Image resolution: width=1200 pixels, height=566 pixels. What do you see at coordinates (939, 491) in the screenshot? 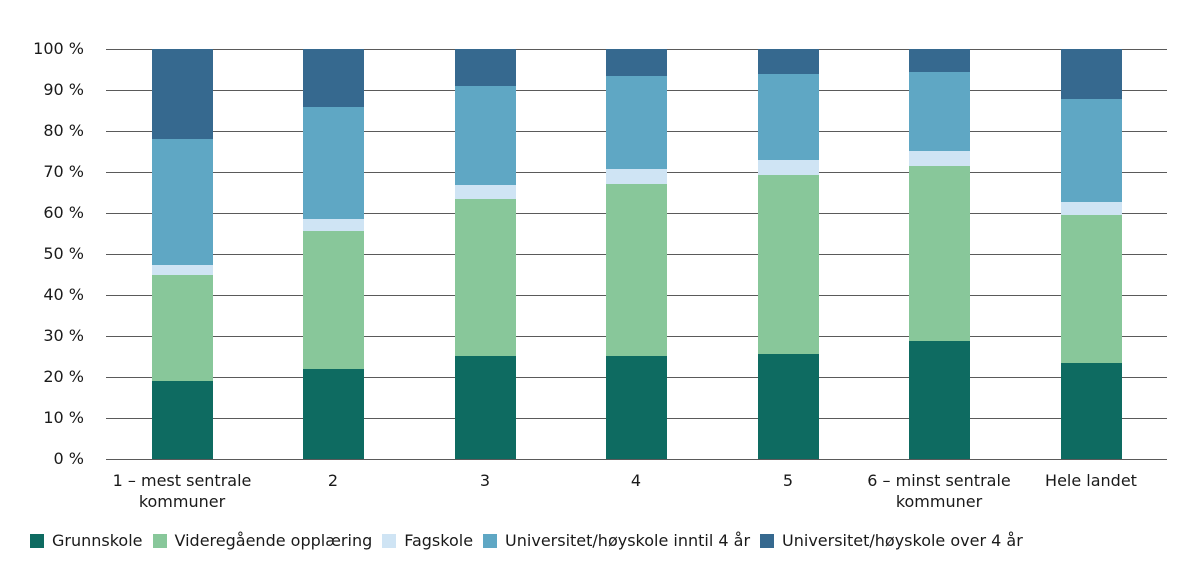
I see `x-tick-label: 6 – minst sentrale kommuner` at bounding box center [939, 491].